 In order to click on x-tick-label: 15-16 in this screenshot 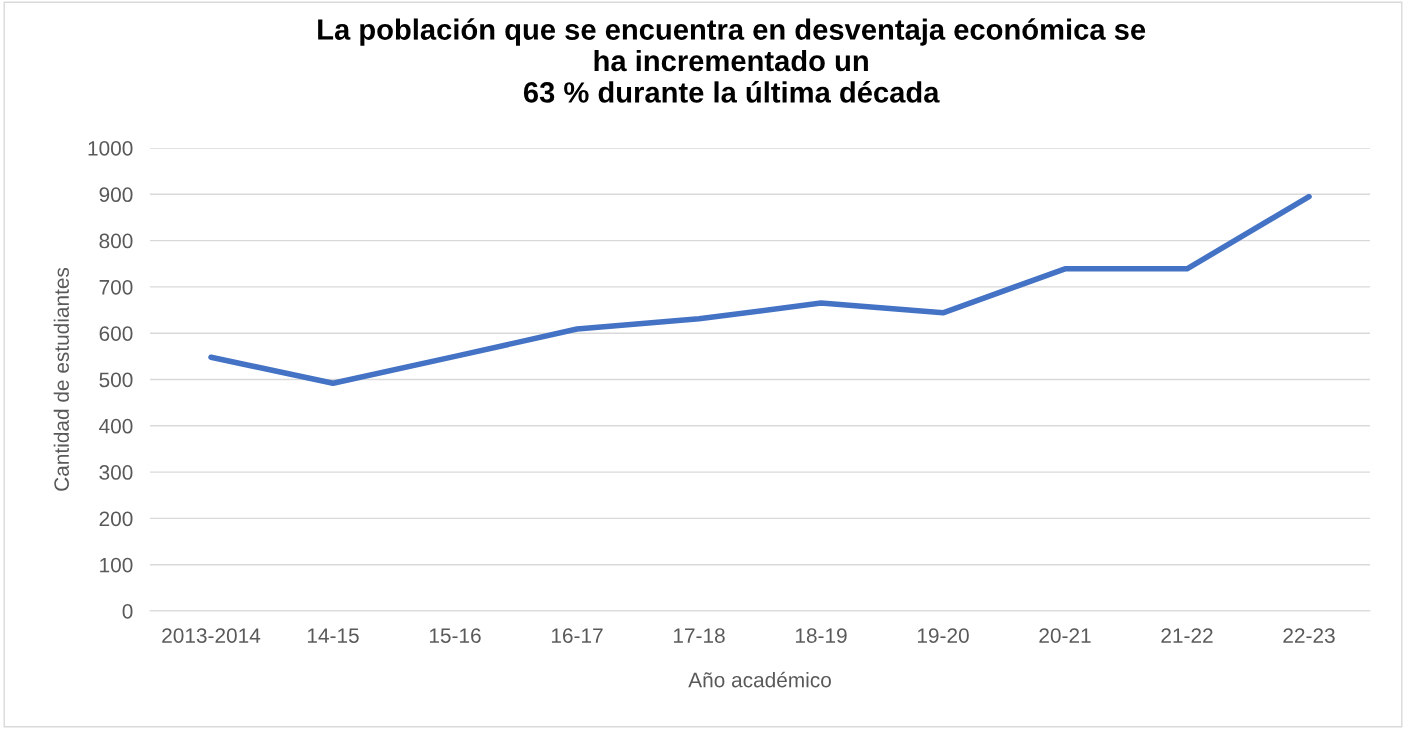, I will do `click(455, 635)`.